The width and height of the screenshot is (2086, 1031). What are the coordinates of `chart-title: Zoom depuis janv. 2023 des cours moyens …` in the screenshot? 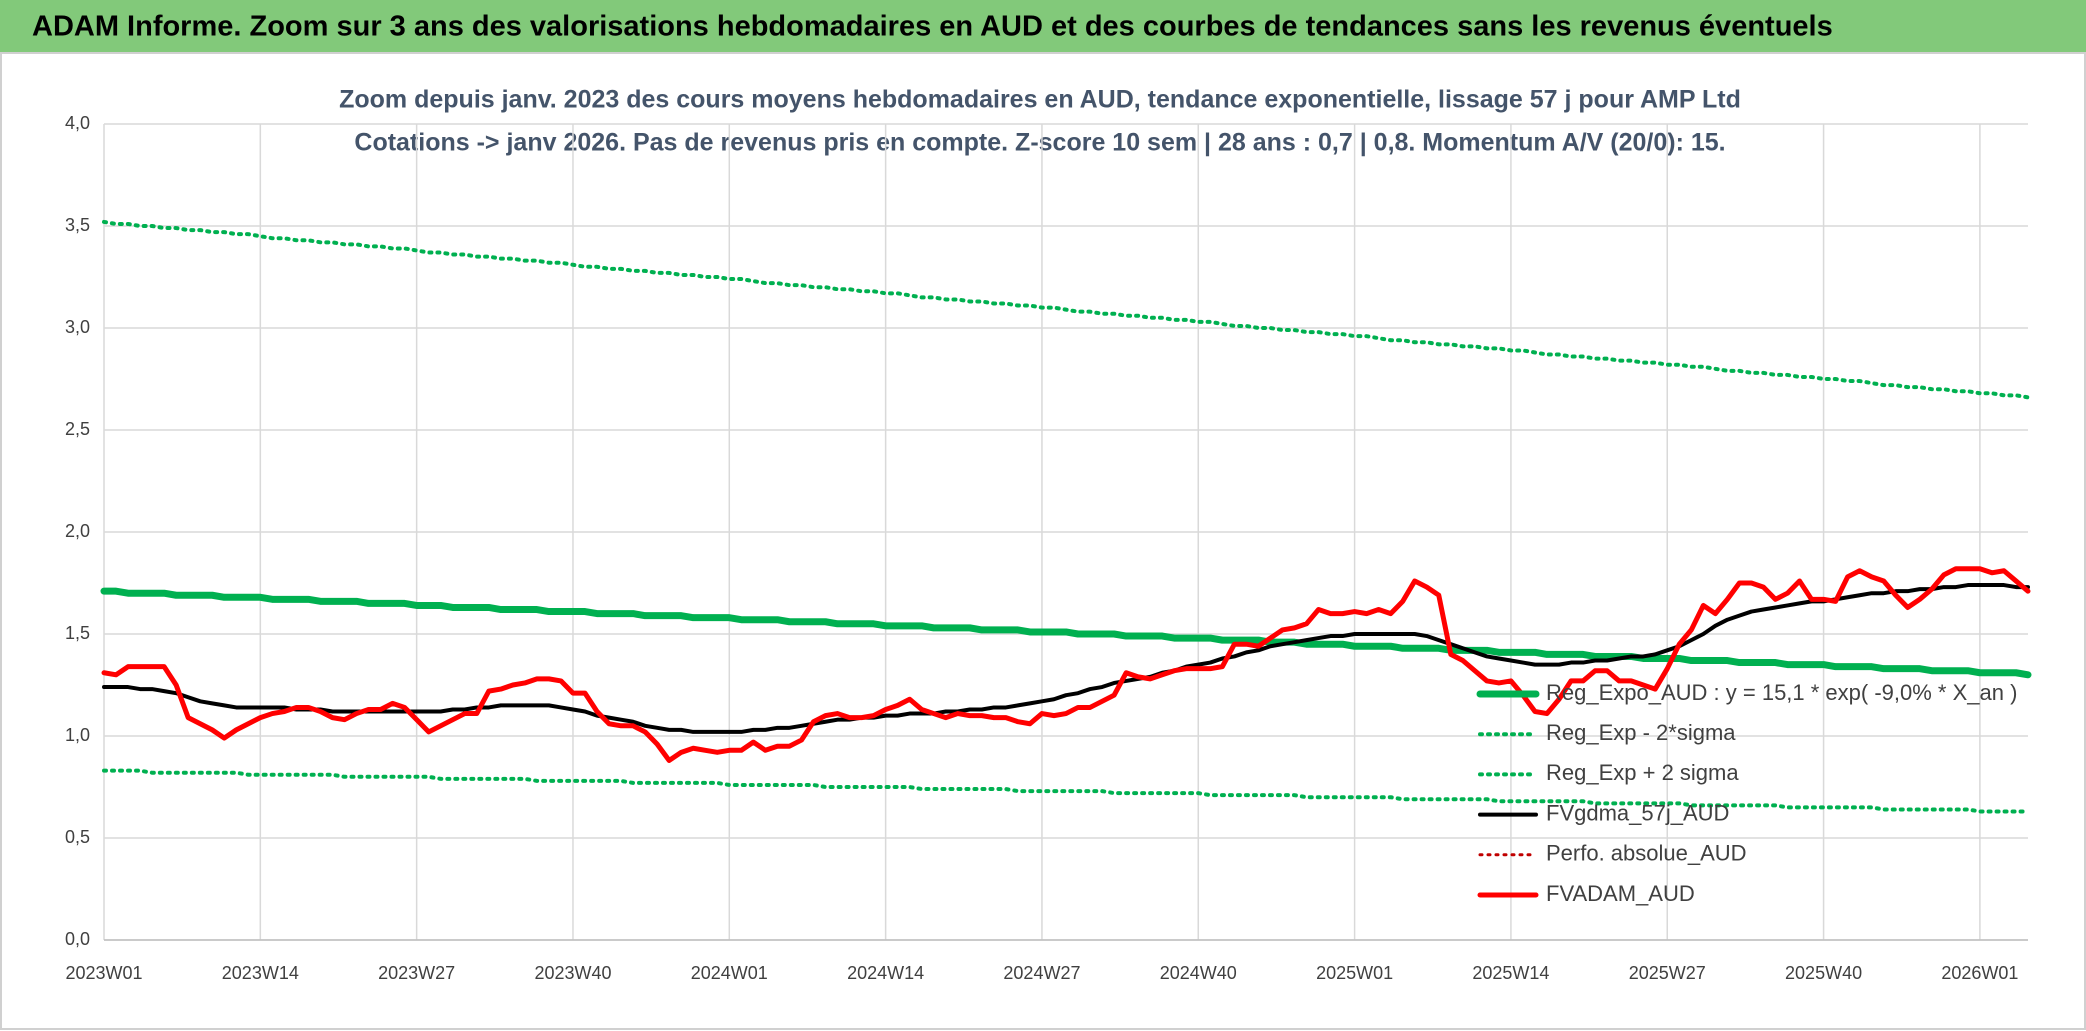 It's located at (1040, 100).